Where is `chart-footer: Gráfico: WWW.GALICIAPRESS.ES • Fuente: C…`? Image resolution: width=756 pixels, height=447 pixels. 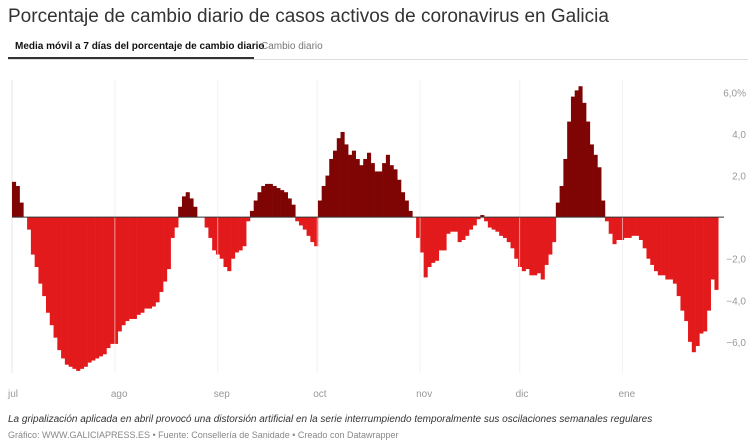 chart-footer: Gráfico: WWW.GALICIAPRESS.ES • Fuente: C… is located at coordinates (203, 435).